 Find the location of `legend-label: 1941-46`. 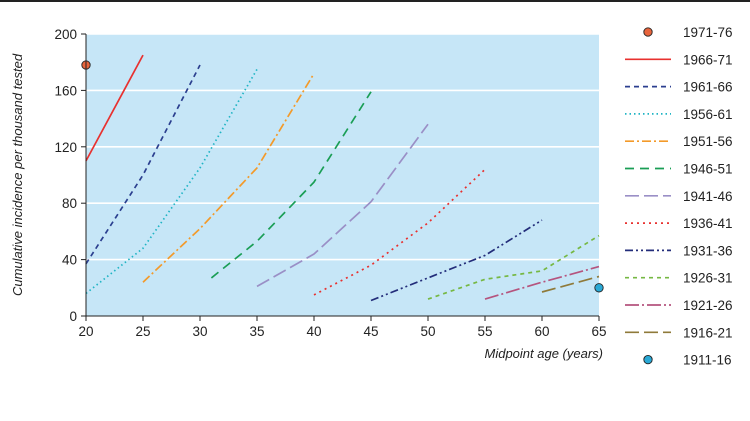

legend-label: 1941-46 is located at coordinates (708, 196).